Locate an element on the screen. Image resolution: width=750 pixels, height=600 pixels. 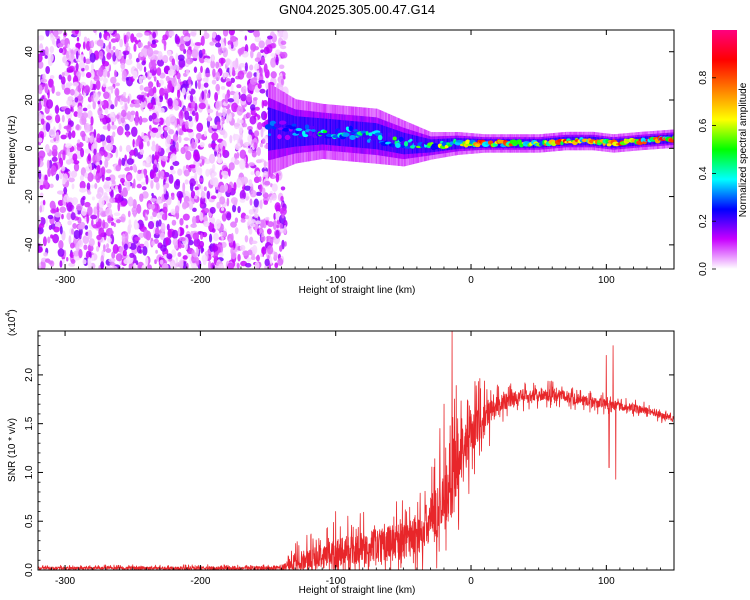
chart-title: GN04.2025.305.00.47.G14 is located at coordinates (357, 9).